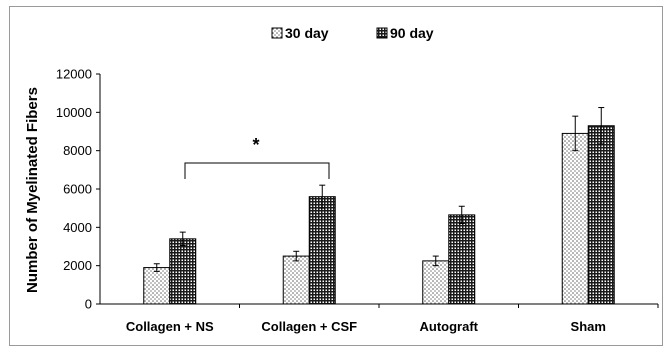  Describe the element at coordinates (255, 145) in the screenshot. I see `significance-marker: *` at that location.